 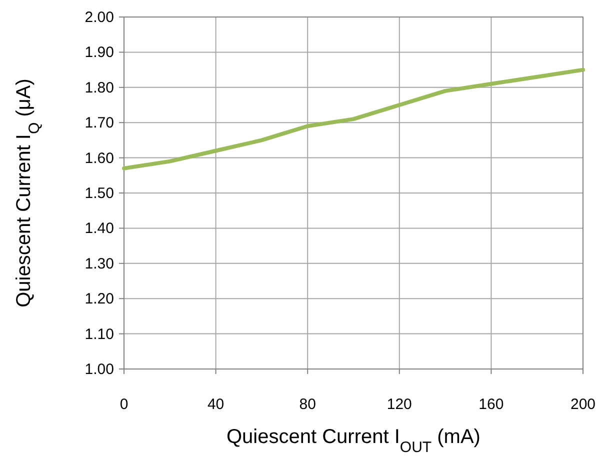 What do you see at coordinates (99, 158) in the screenshot?
I see `y-tick-label: 1.60` at bounding box center [99, 158].